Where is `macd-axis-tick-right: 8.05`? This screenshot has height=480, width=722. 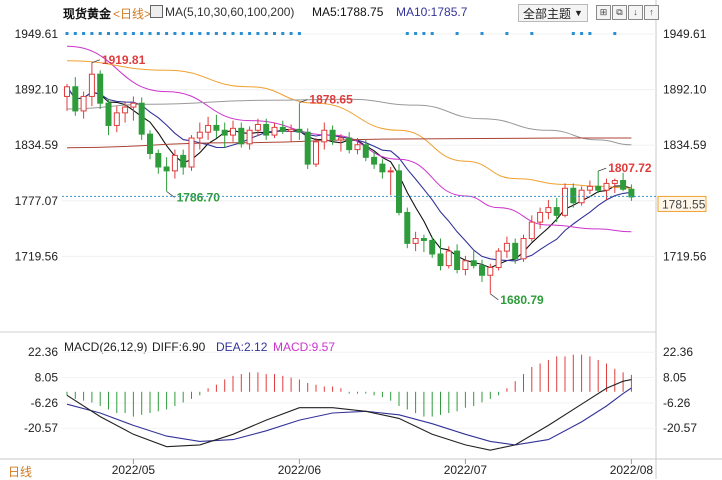
macd-axis-tick-right: 8.05 is located at coordinates (675, 378).